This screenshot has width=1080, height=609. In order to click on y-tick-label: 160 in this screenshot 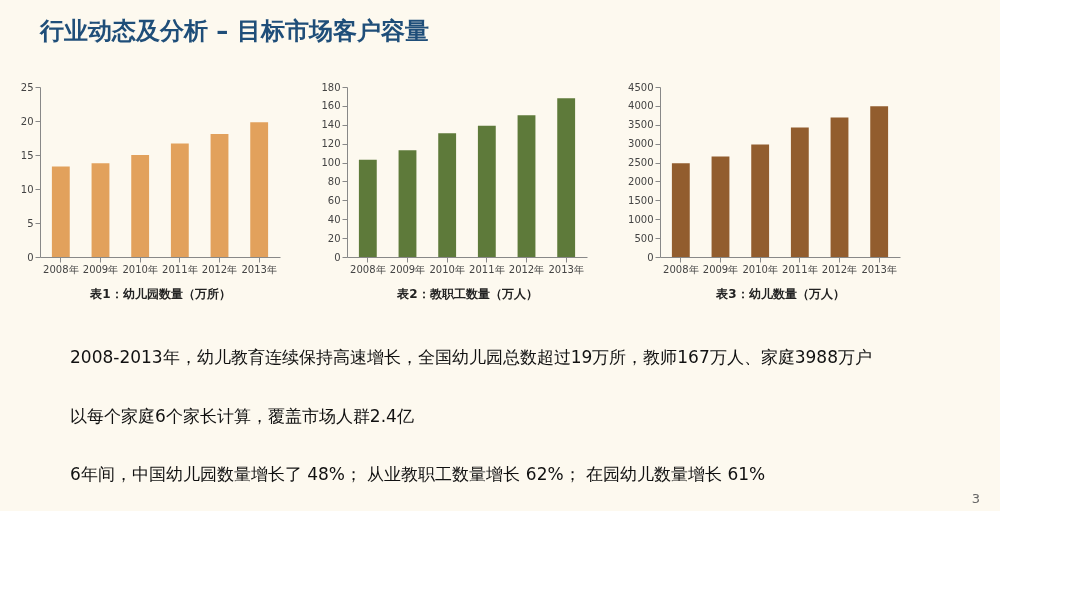, I will do `click(331, 106)`.